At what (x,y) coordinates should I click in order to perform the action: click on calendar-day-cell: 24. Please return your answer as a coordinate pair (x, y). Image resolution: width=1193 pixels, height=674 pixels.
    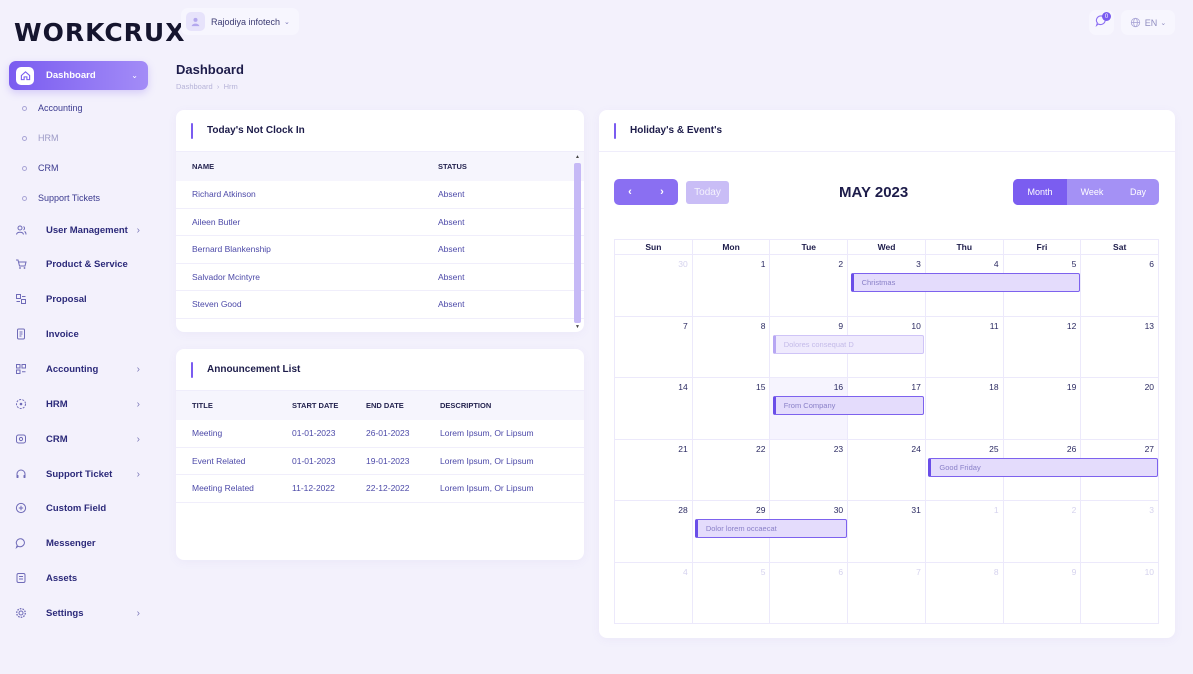
    Looking at the image, I should click on (887, 469).